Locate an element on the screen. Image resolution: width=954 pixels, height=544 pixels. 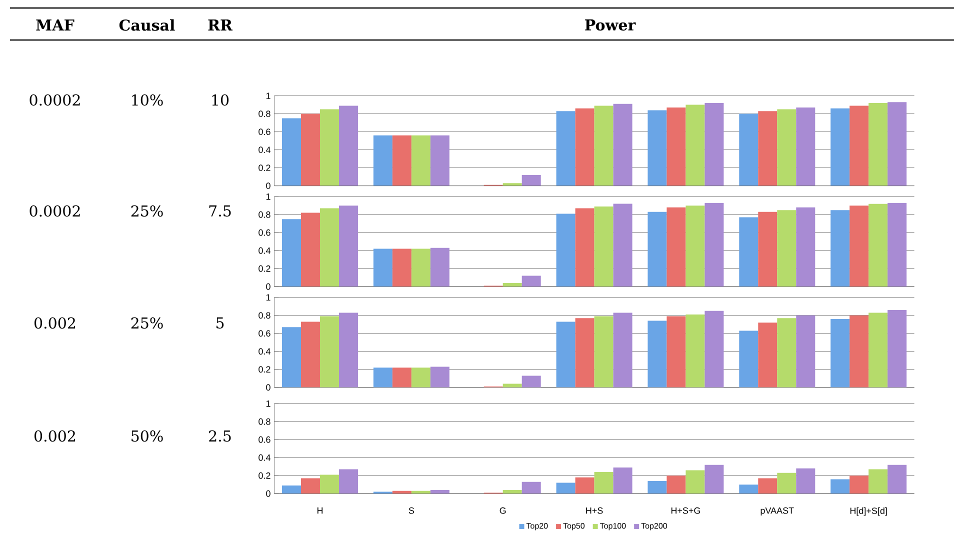
legend-label: Top200 is located at coordinates (654, 526).